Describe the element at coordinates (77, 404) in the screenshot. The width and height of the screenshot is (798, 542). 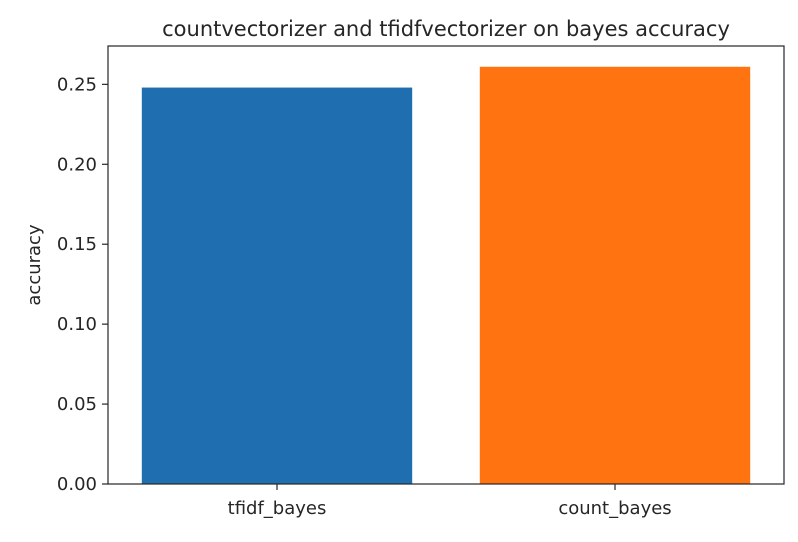
I see `y-tick-label: 0.05` at that location.